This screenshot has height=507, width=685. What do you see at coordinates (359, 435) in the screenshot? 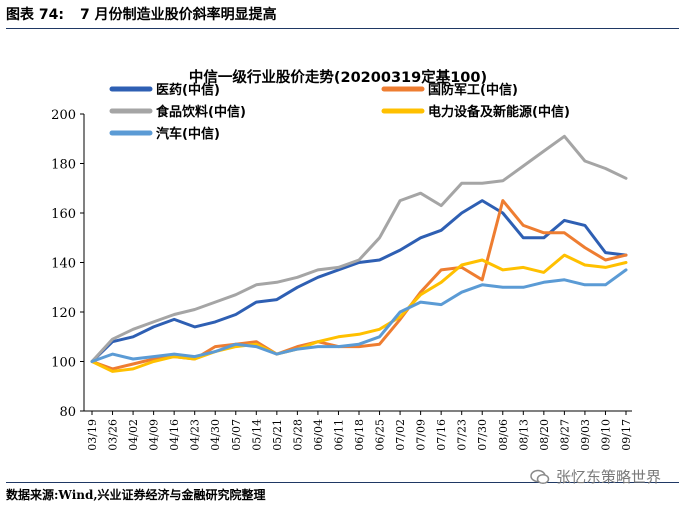
I see `x-tick-label: 06/18` at bounding box center [359, 435].